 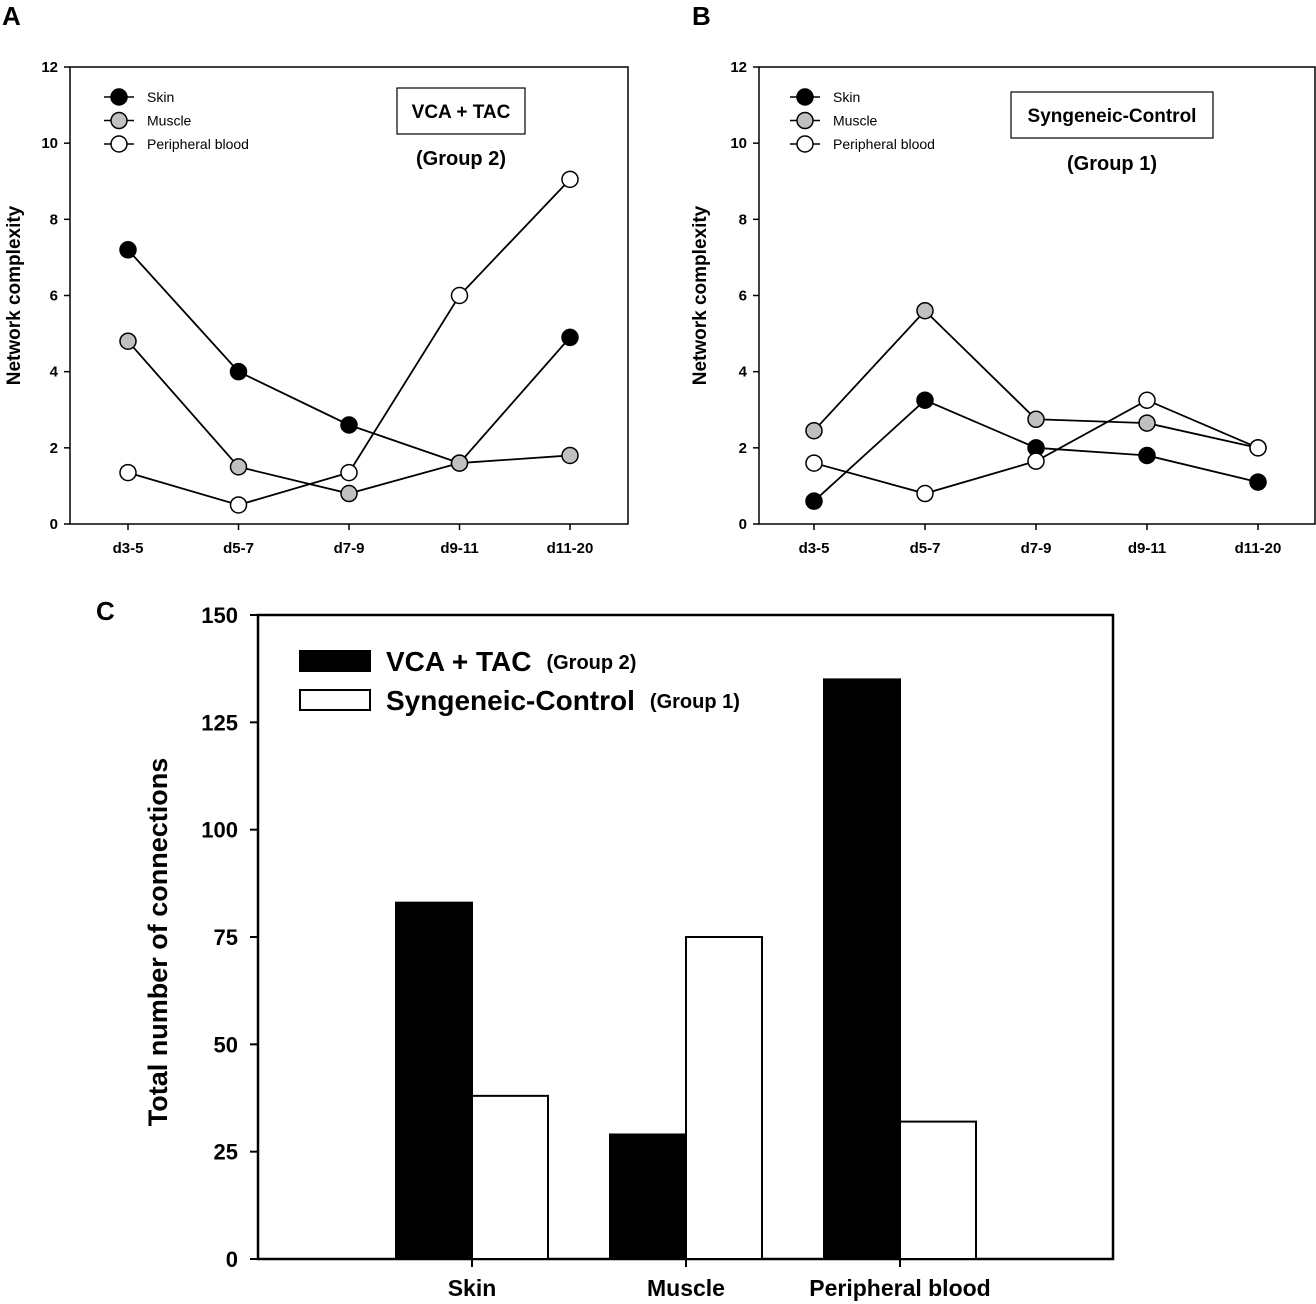 I want to click on y-tick-label: 125, so click(x=219, y=722).